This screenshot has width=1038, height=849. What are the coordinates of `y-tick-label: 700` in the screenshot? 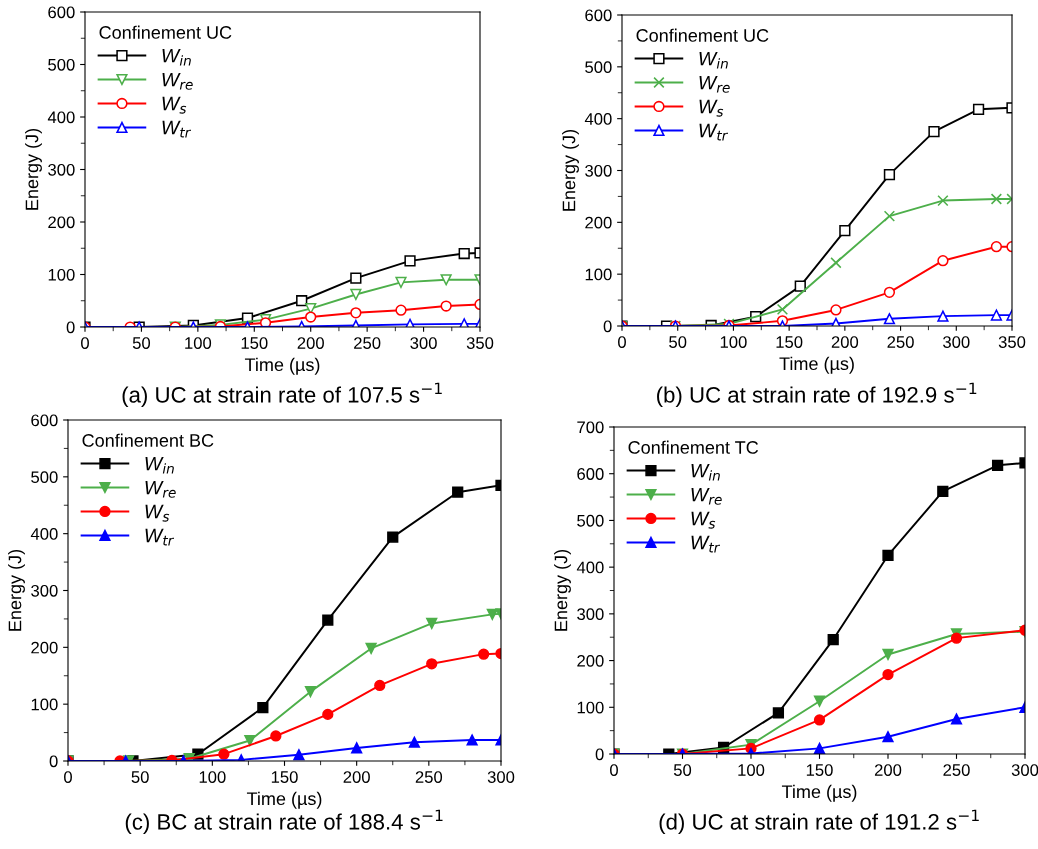 It's located at (590, 427).